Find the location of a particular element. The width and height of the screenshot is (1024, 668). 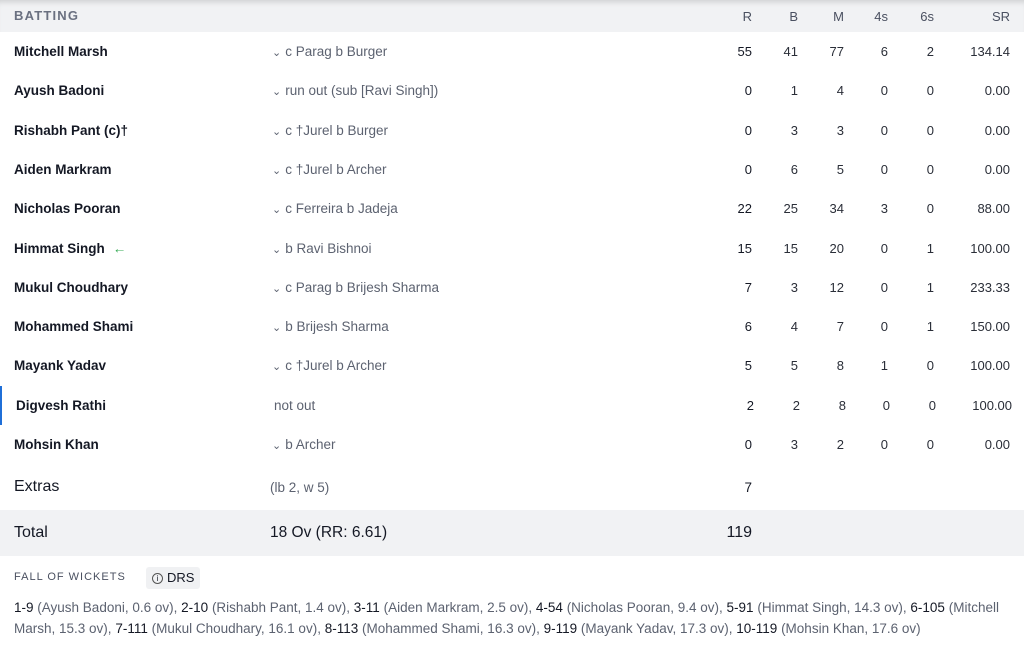

dismissal: ⌄ run out (sub [Ravi Singh]) is located at coordinates (355, 90).